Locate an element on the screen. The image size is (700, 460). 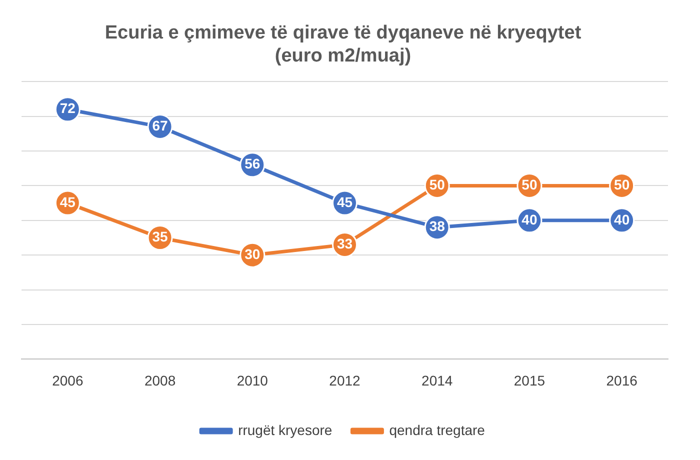
data-label: 38 is located at coordinates (437, 226).